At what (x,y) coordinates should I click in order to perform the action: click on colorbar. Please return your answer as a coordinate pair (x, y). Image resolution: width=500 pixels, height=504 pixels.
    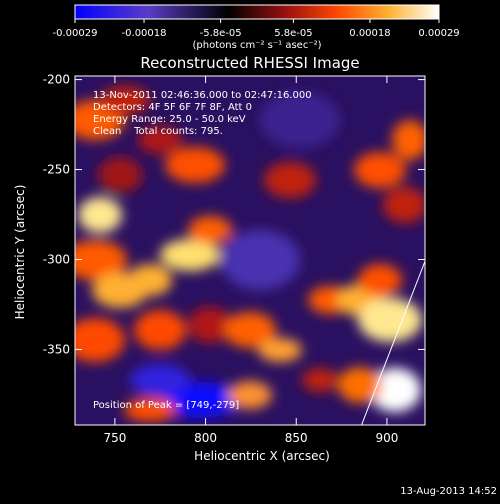
    Looking at the image, I should click on (257, 12).